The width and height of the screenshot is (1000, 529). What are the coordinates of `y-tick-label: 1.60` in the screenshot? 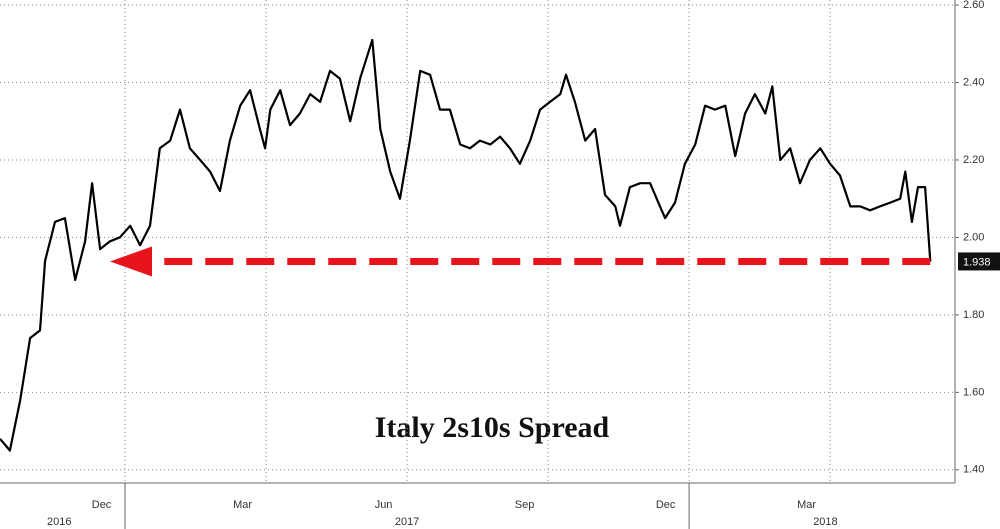 It's located at (973, 392).